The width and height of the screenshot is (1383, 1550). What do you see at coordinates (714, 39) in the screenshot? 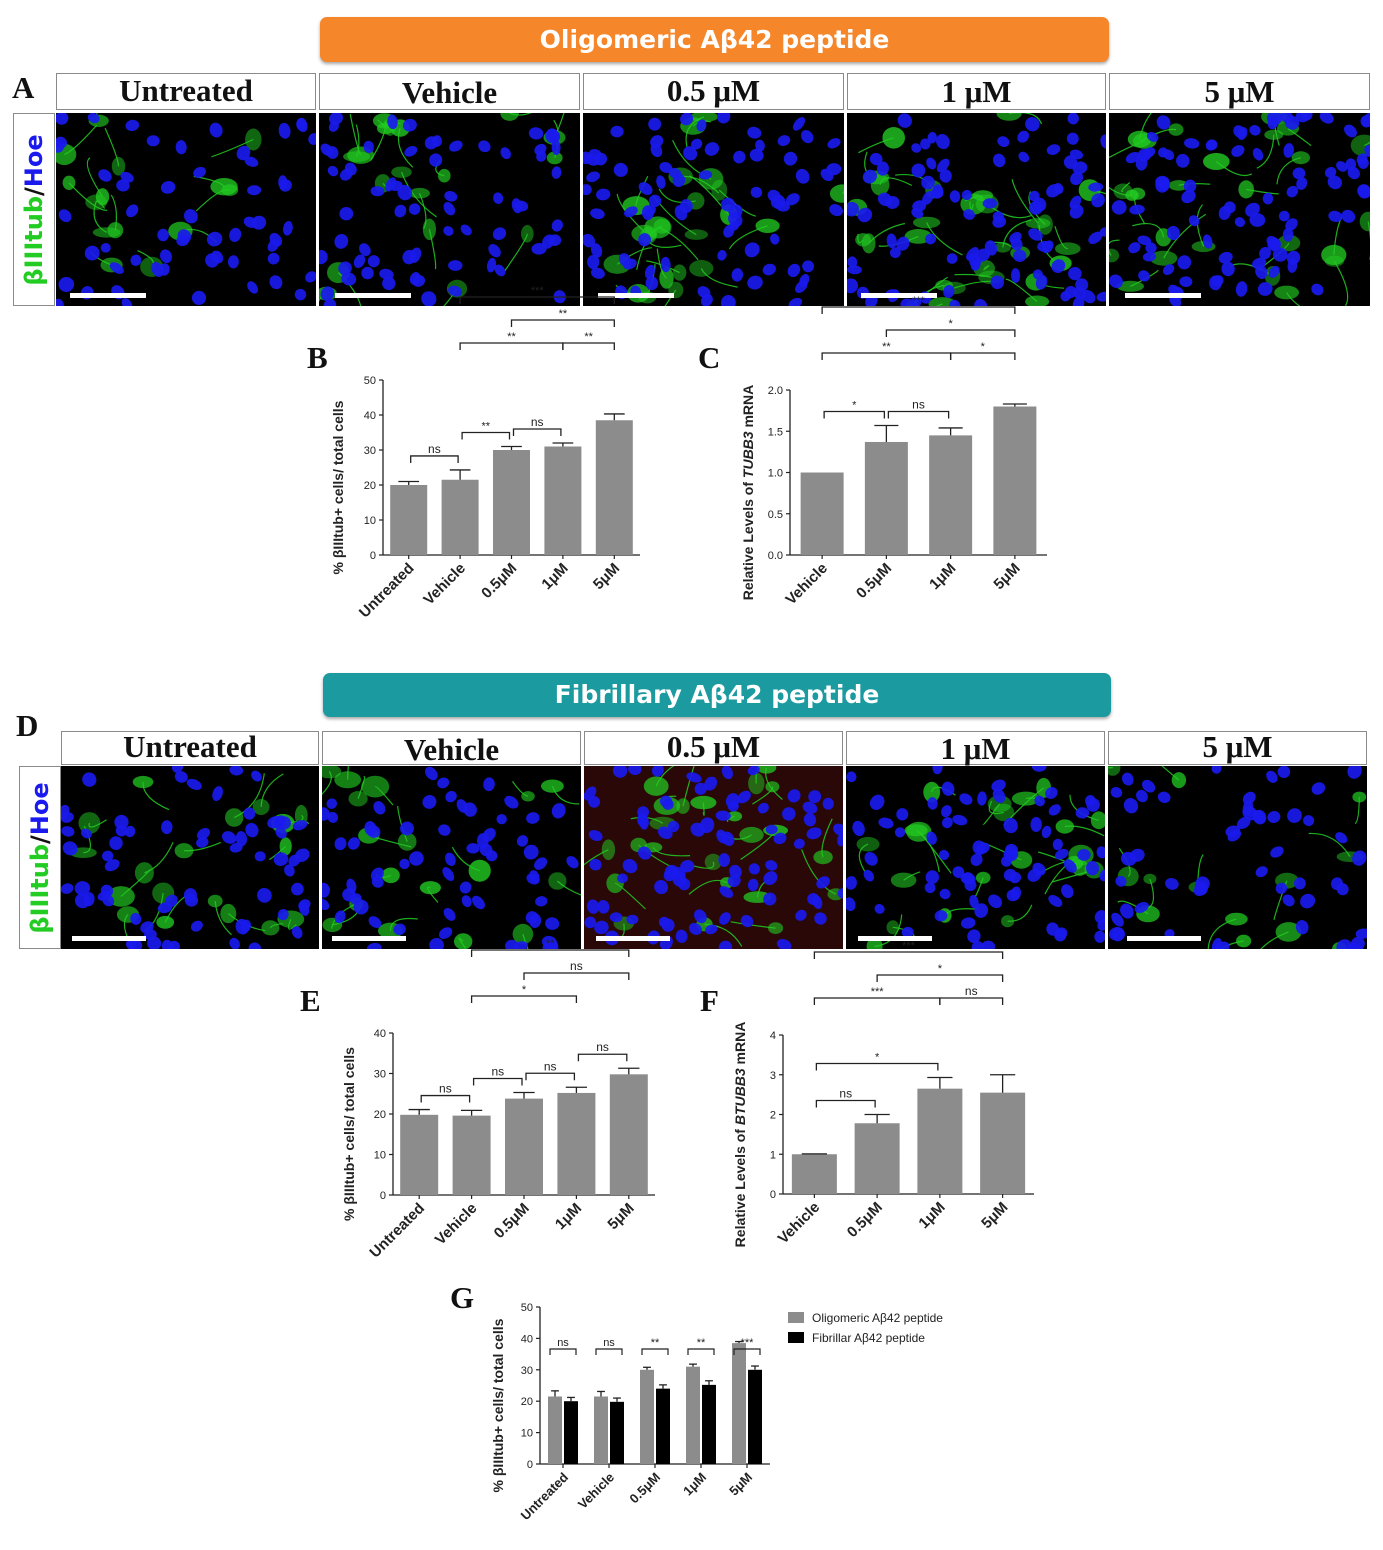
I see `oligomeric-banner: Oligomeric Aβ42 peptide` at bounding box center [714, 39].